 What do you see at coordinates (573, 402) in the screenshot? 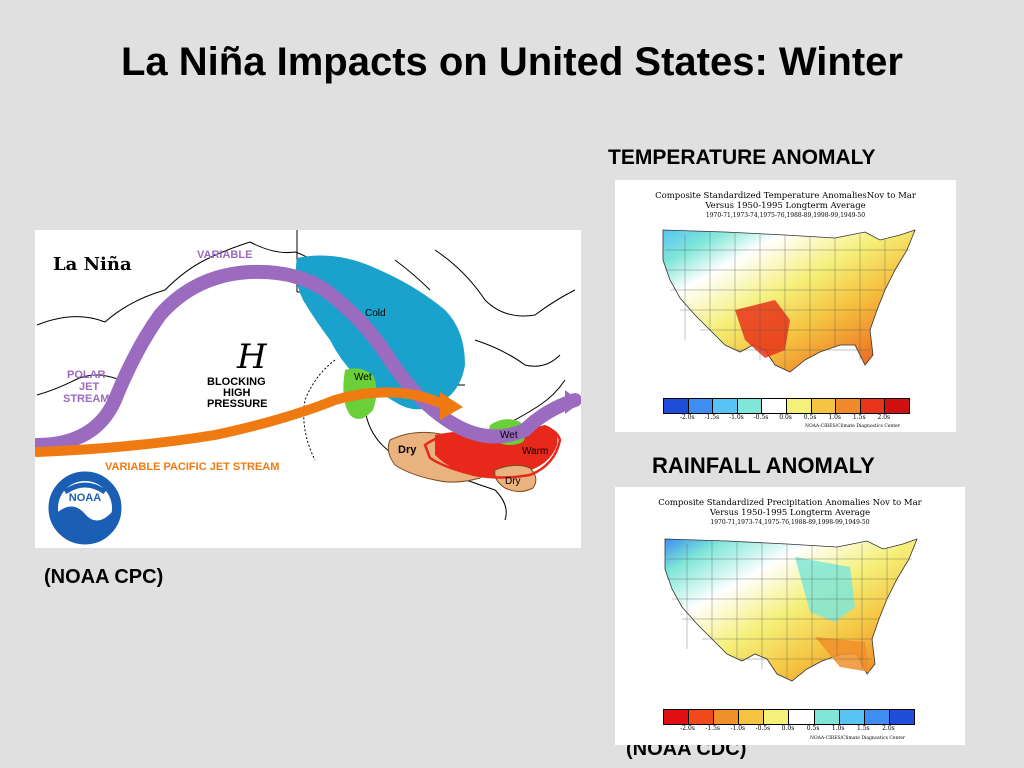
I see `polar-jet-arrowhead` at bounding box center [573, 402].